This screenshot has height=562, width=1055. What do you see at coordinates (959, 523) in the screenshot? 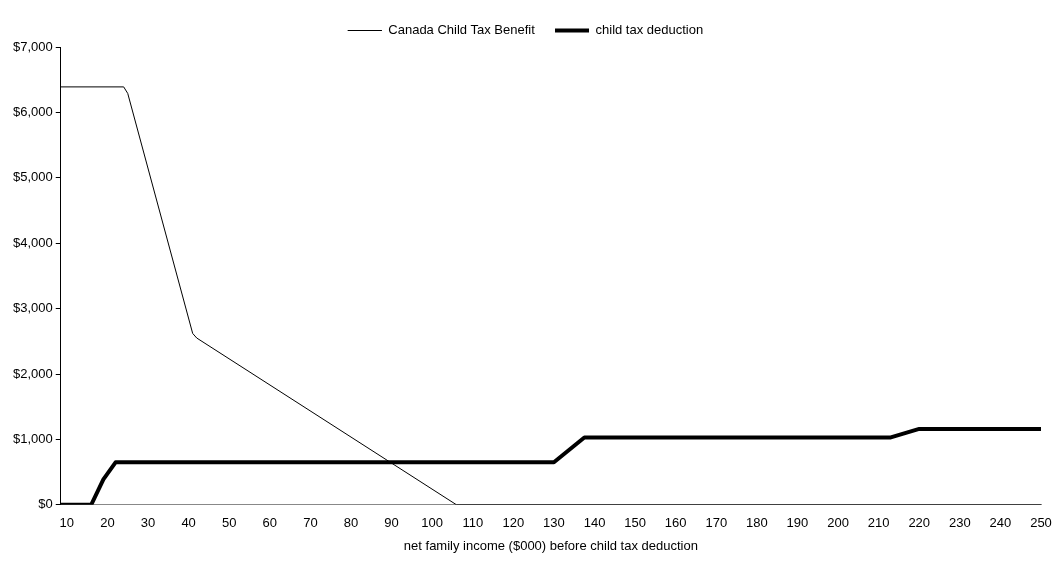
I see `x-tick-label: 230` at bounding box center [959, 523].